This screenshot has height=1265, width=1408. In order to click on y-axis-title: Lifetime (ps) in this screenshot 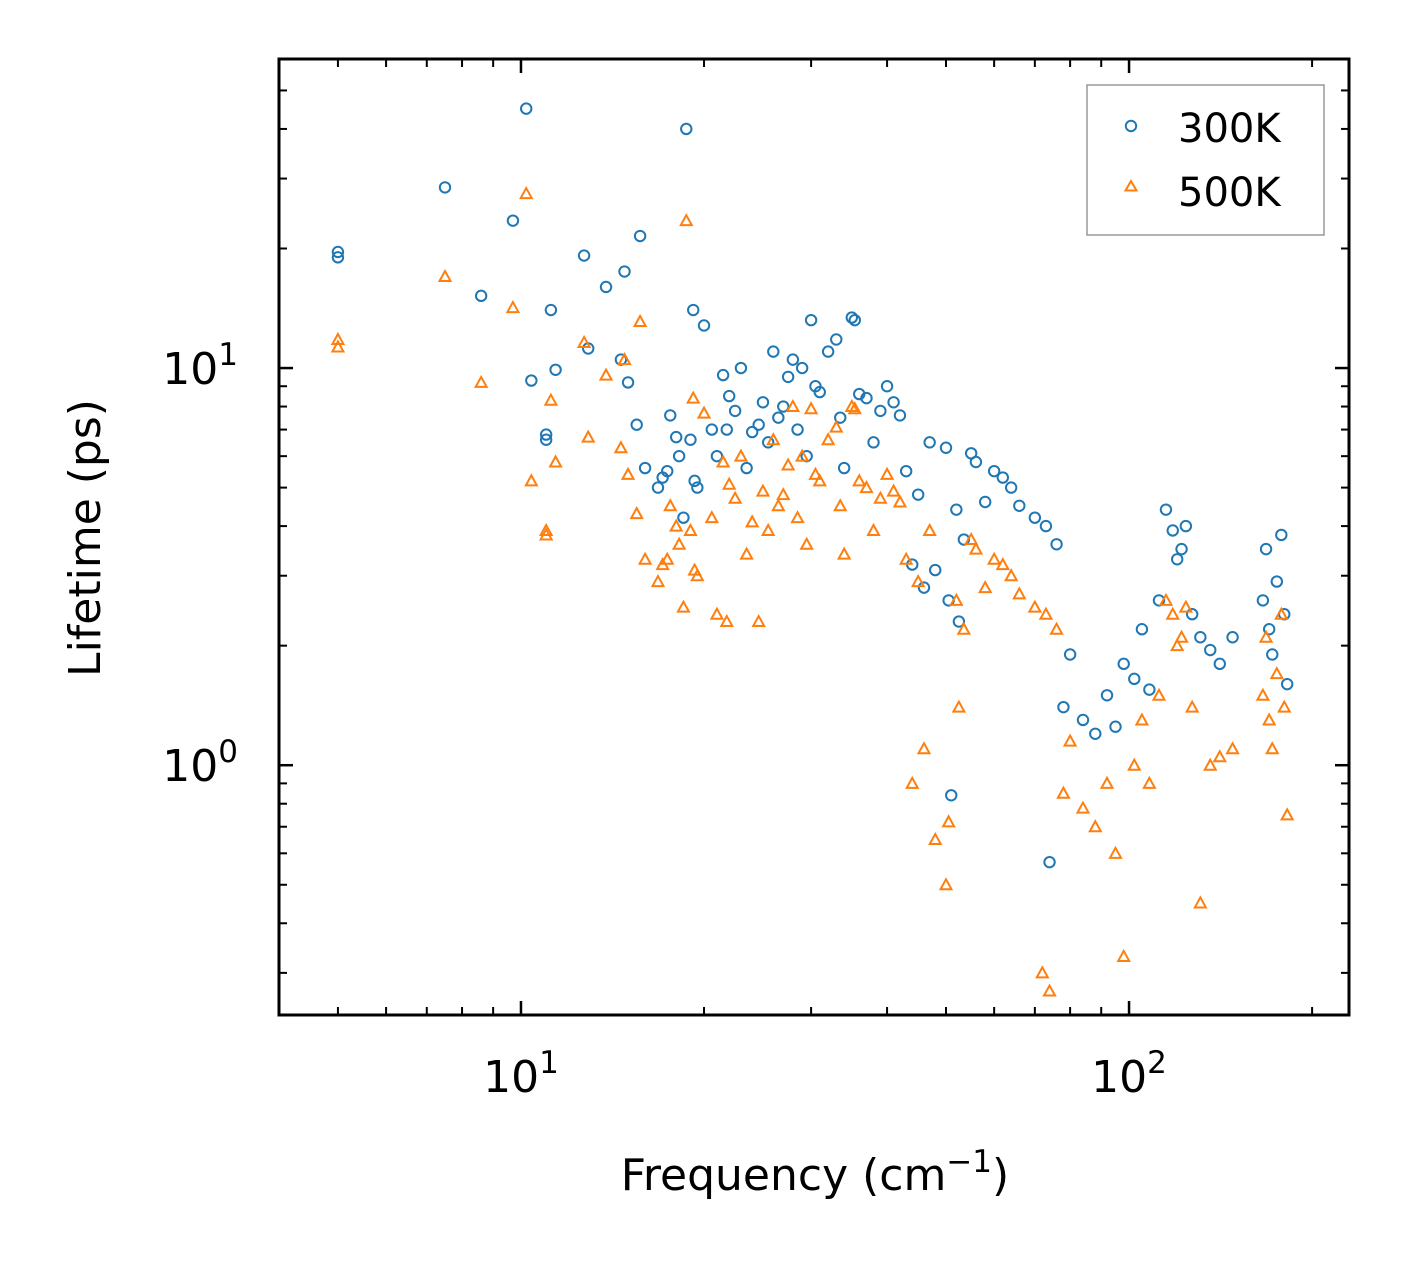, I will do `click(85, 538)`.